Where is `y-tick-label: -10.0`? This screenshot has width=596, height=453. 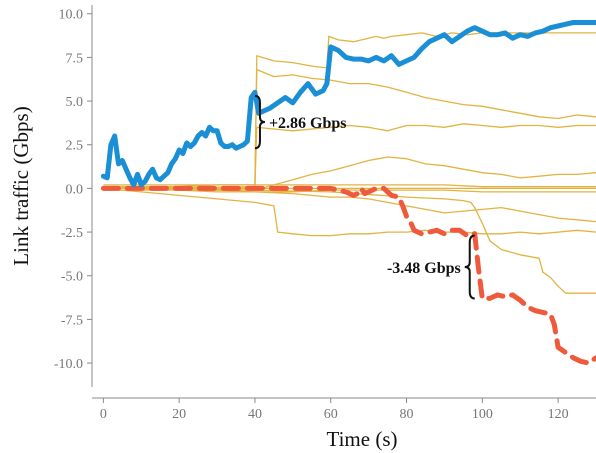
y-tick-label: -10.0 is located at coordinates (68, 364).